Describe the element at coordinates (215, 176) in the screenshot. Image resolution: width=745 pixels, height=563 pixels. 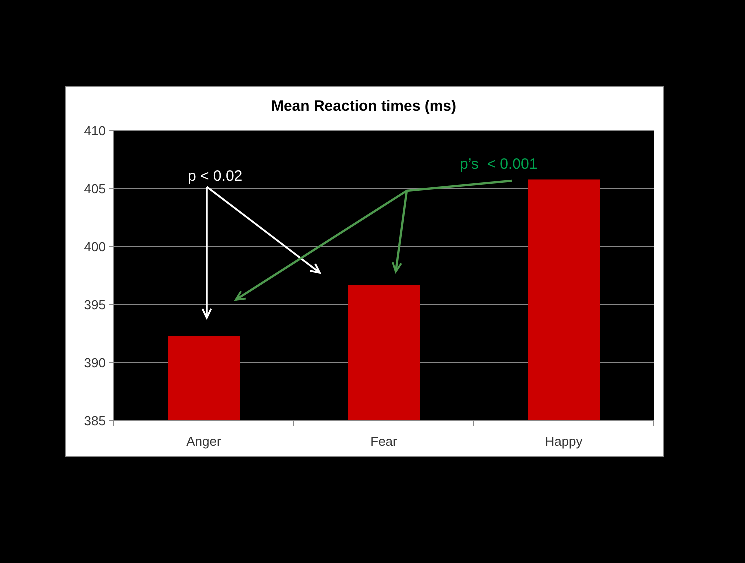
I see `annotation: p < 0.02` at that location.